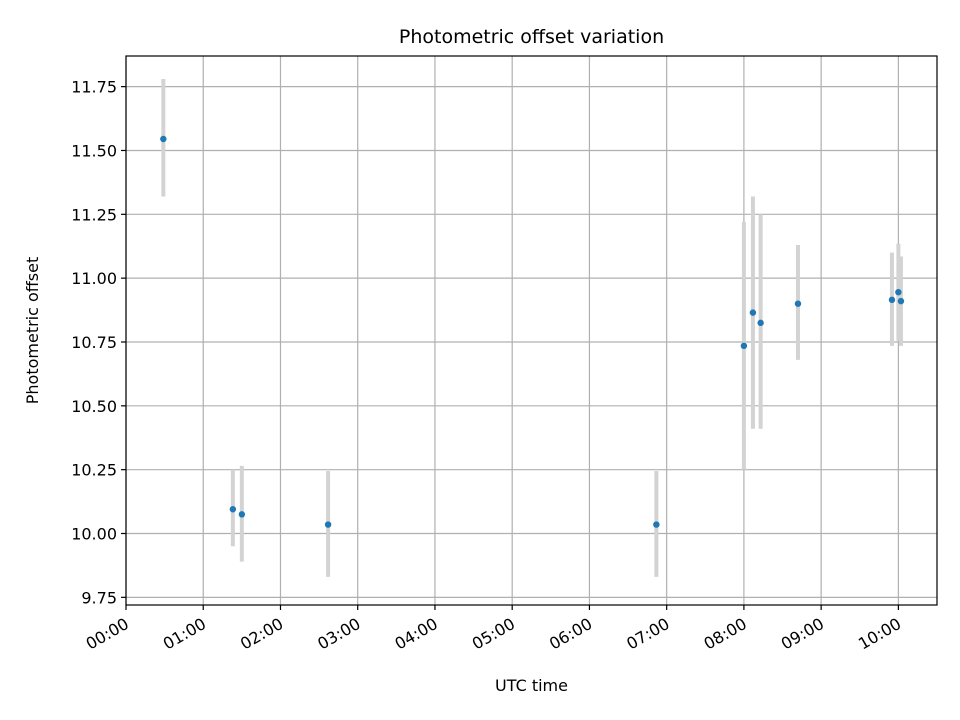  Describe the element at coordinates (94, 342) in the screenshot. I see `y-tick-label: 10.75` at that location.